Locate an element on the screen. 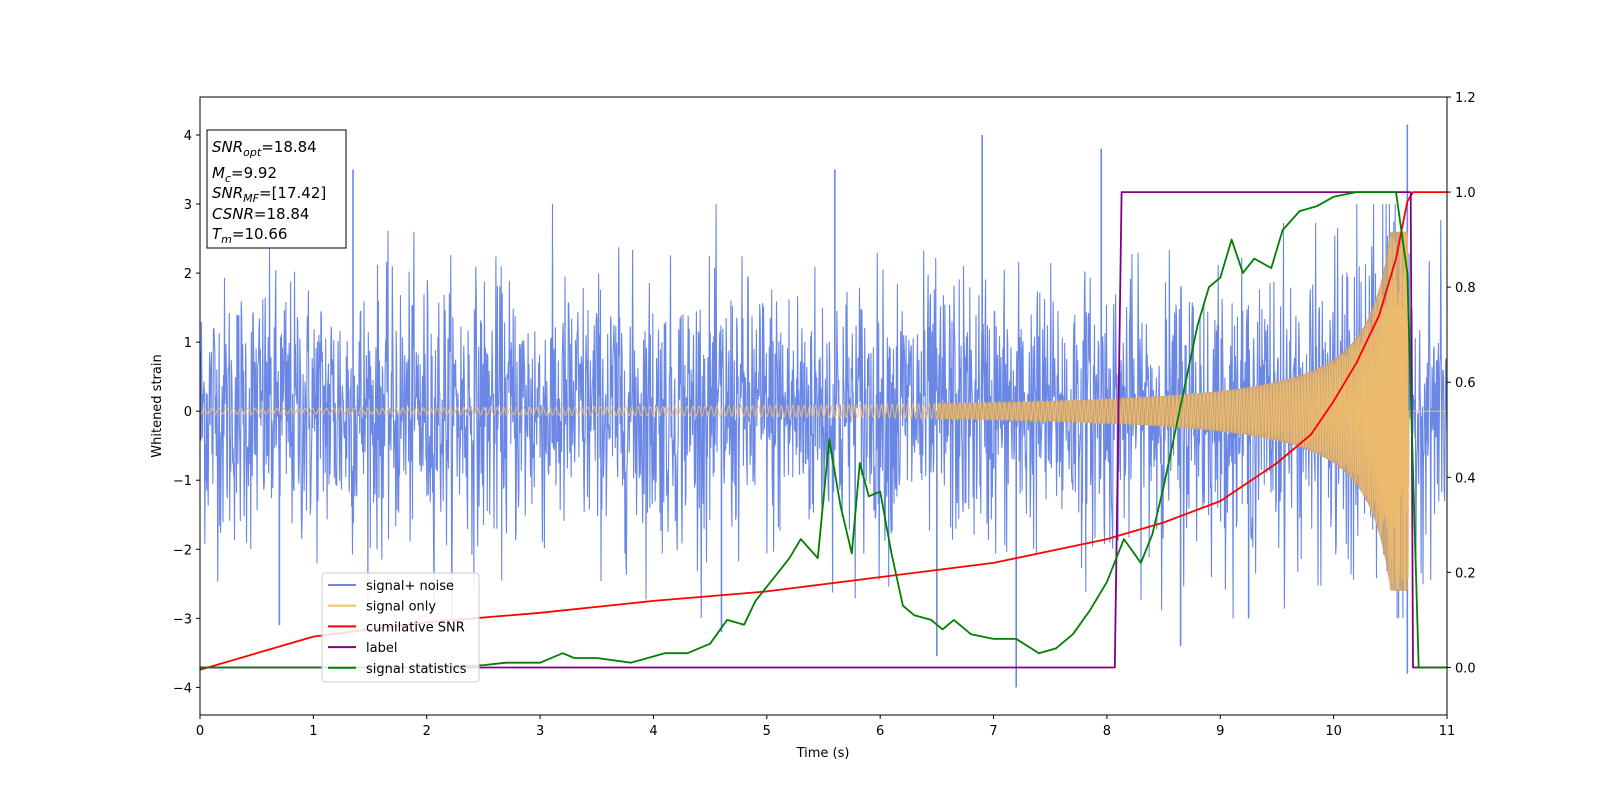  x-tick-label: 6 is located at coordinates (880, 731).